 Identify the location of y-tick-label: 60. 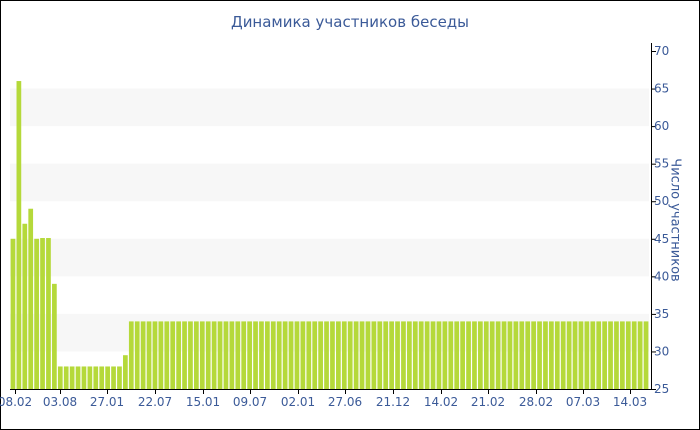
(661, 126).